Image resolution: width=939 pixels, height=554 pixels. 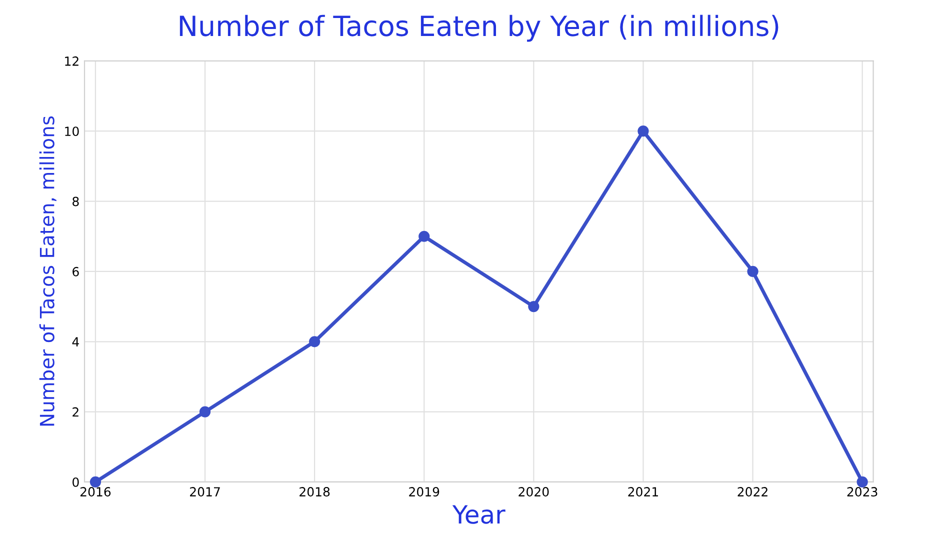 What do you see at coordinates (75, 412) in the screenshot?
I see `y-tick-label: 2` at bounding box center [75, 412].